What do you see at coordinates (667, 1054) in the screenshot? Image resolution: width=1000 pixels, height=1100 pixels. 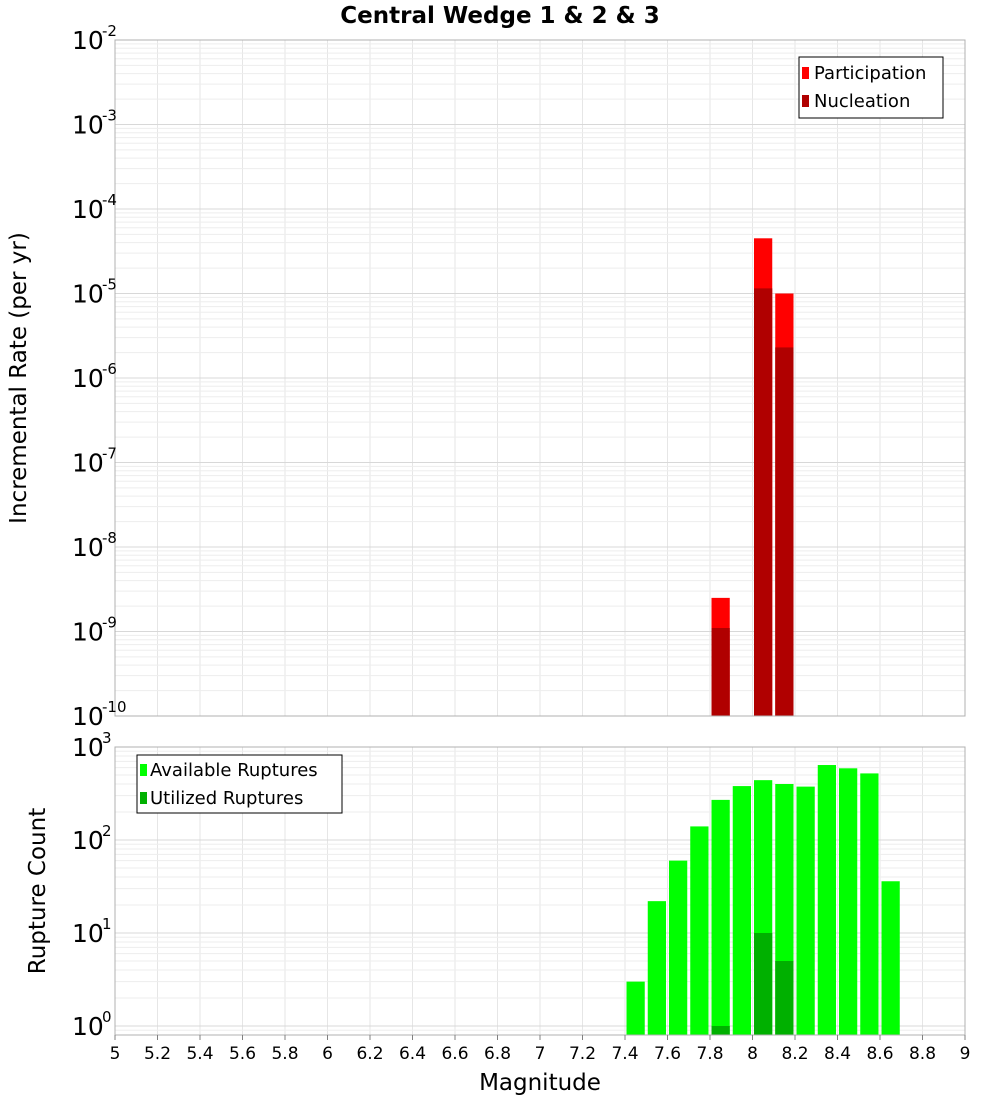 I see `x-tick-label: 7.6` at bounding box center [667, 1054].